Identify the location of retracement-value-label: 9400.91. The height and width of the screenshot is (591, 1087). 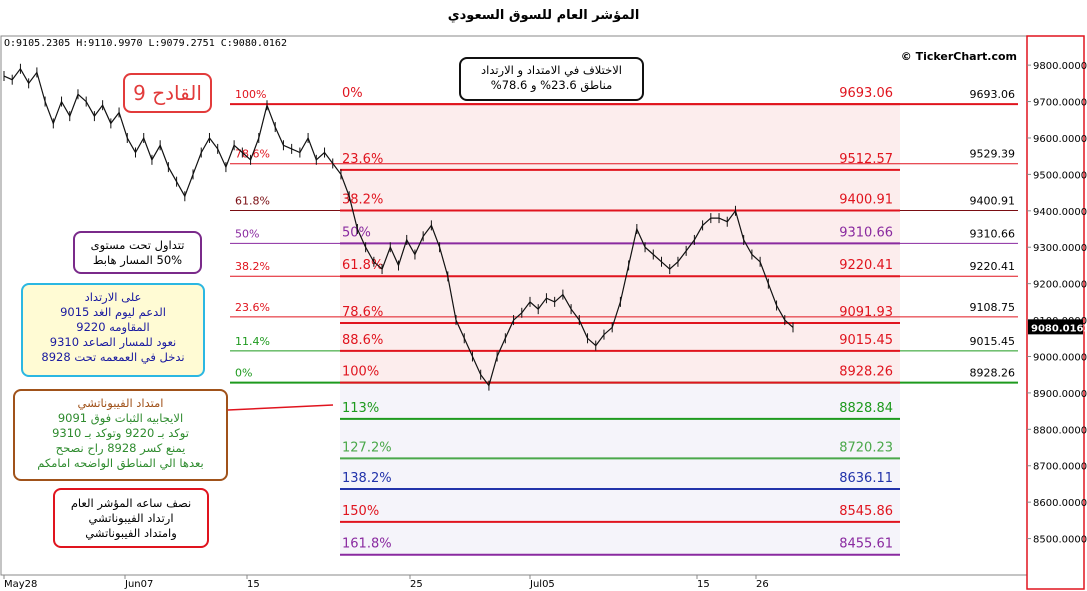
(993, 200).